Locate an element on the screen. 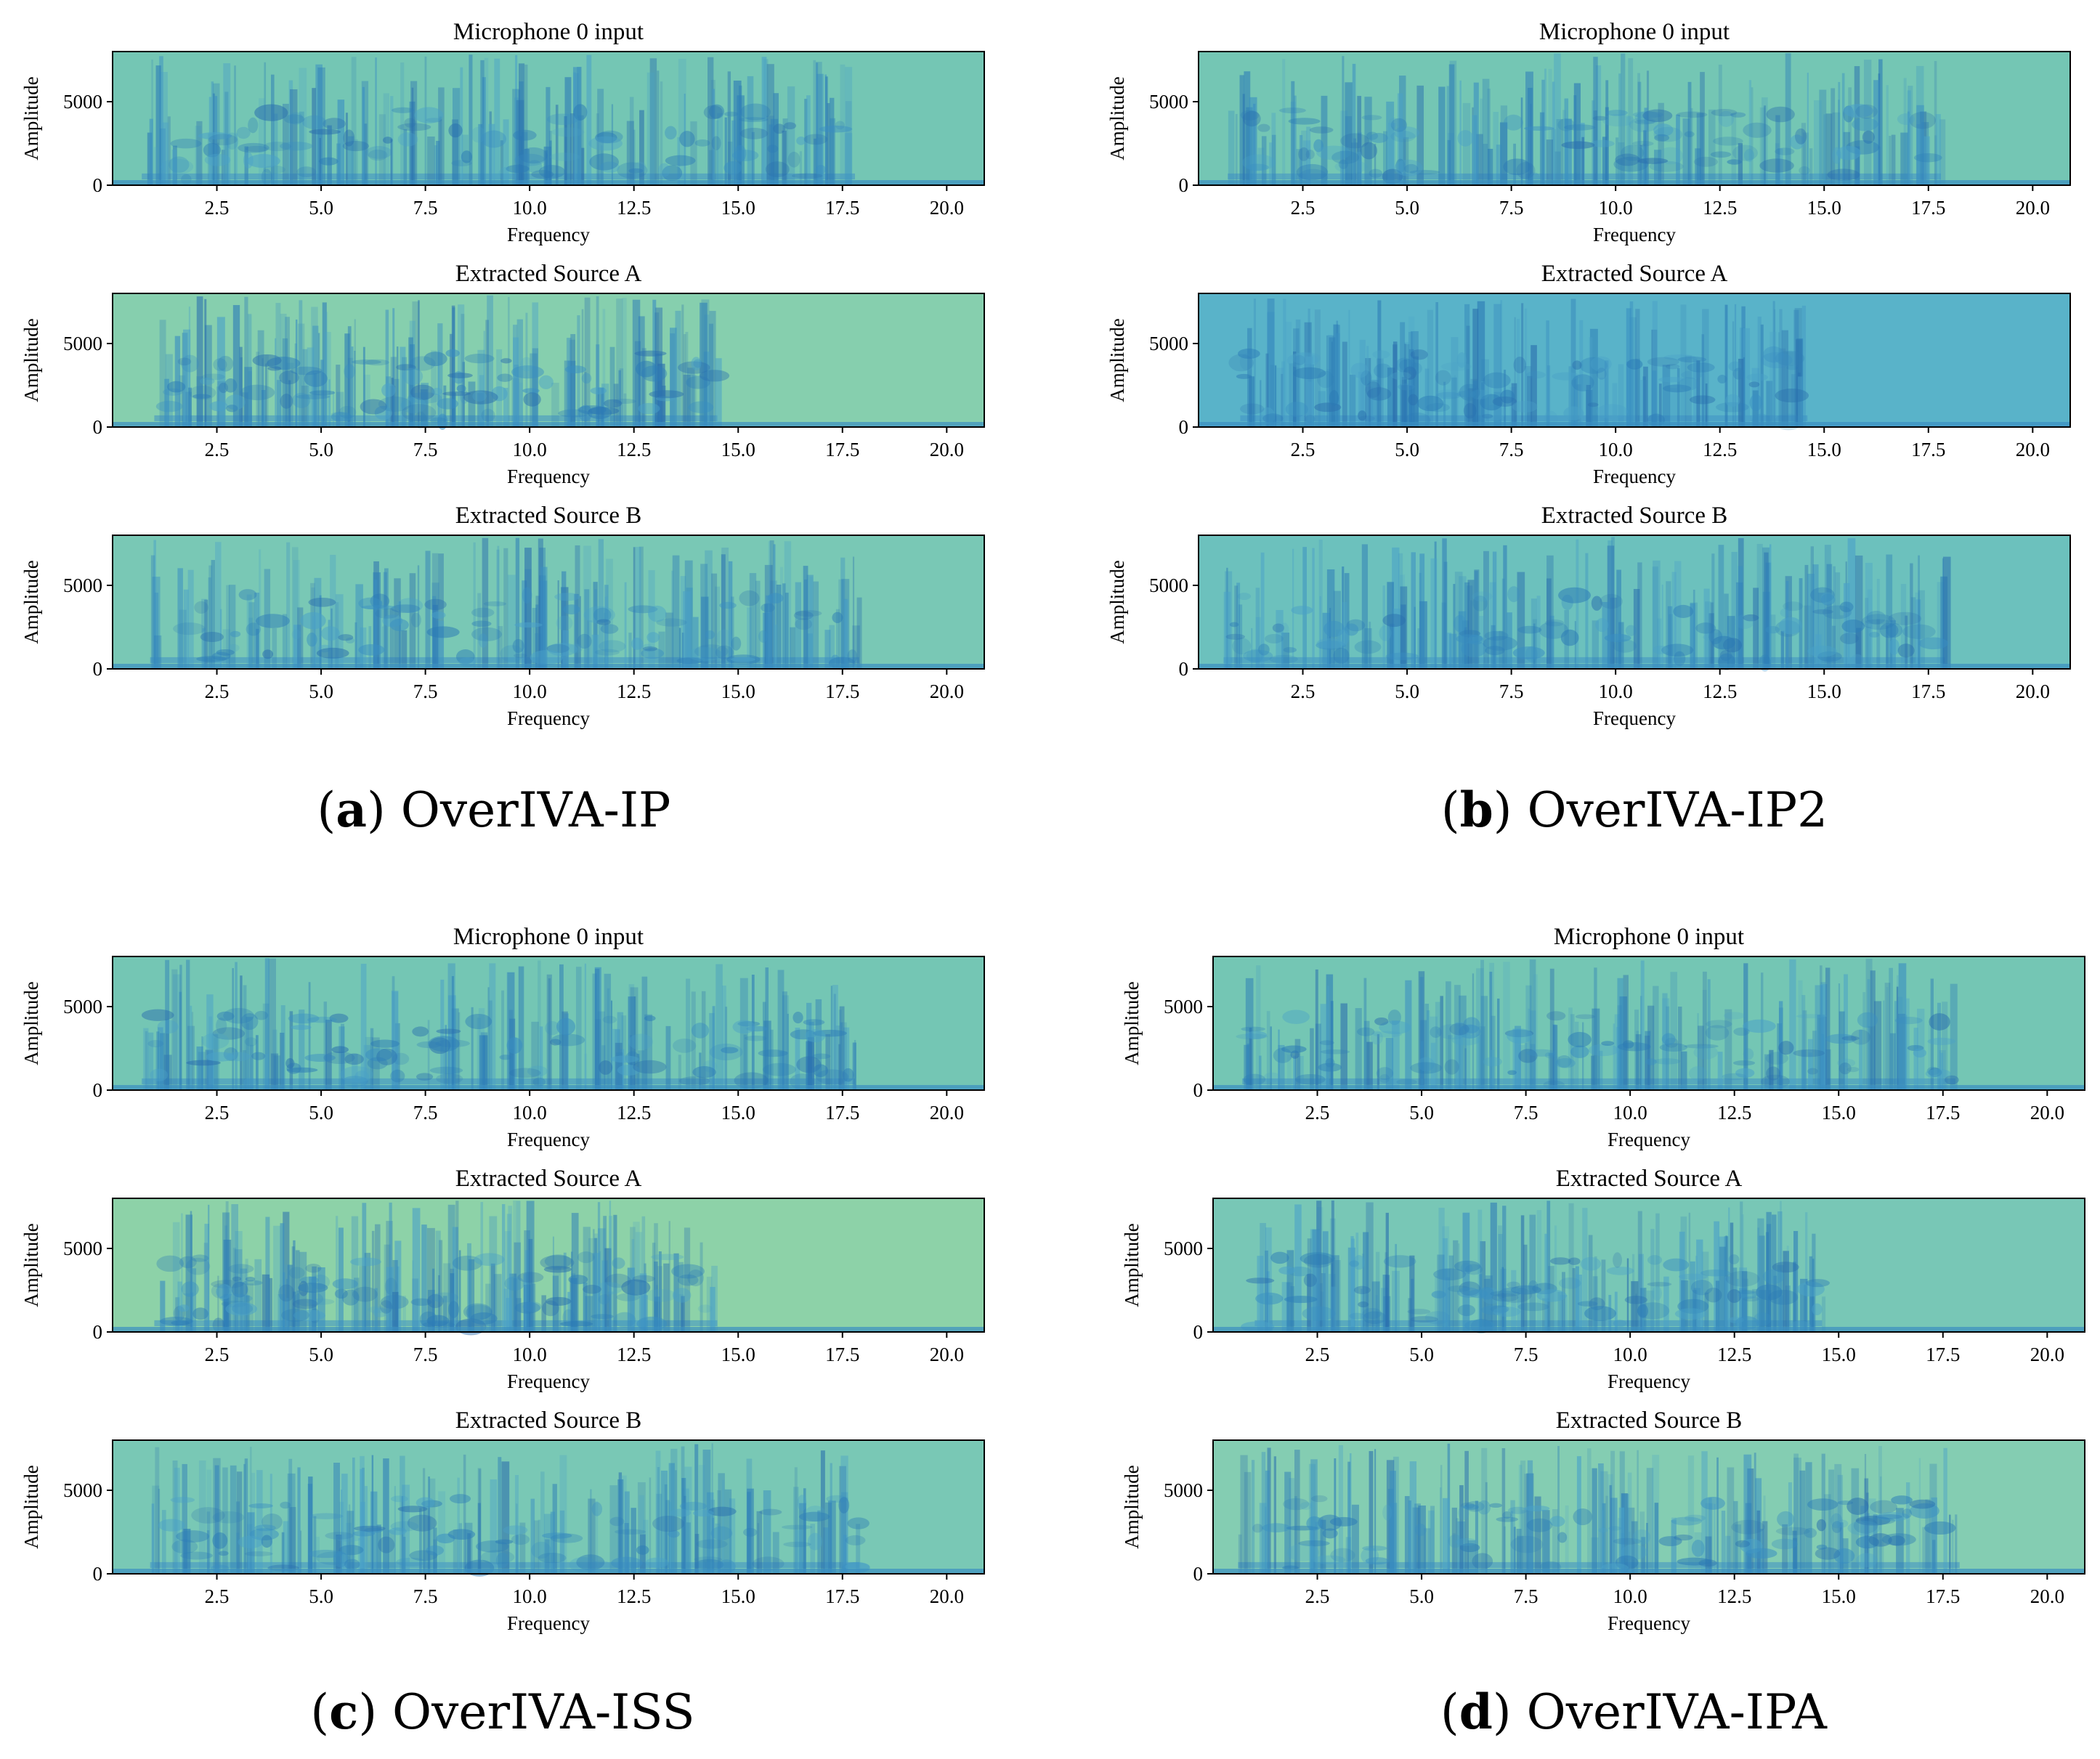  x-tick-label: 15.0 is located at coordinates (1824, 208).